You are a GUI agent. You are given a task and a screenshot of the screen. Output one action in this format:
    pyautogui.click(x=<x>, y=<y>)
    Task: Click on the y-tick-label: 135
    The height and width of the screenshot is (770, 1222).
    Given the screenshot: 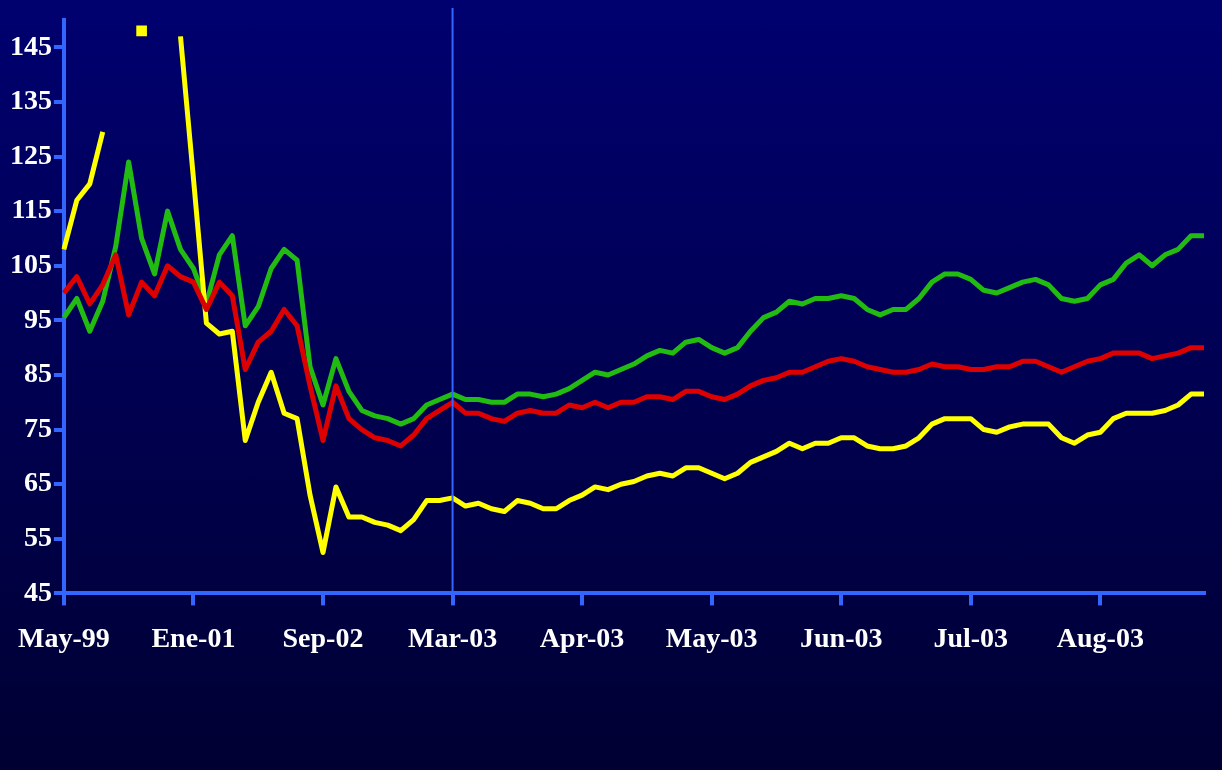 What is the action you would take?
    pyautogui.click(x=30, y=100)
    